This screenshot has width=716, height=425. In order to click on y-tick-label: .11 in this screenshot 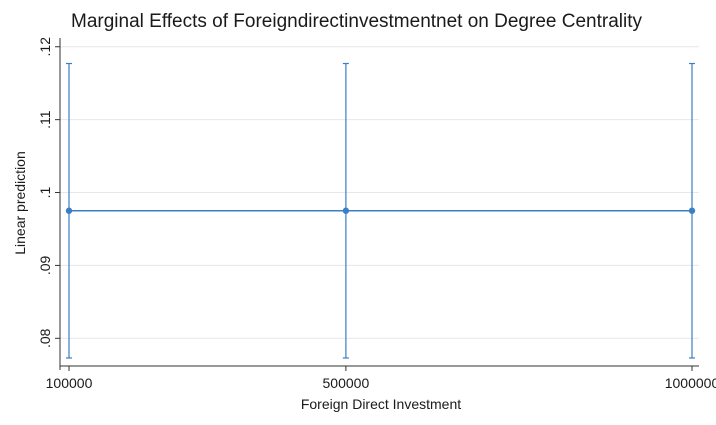, I will do `click(45, 119)`.